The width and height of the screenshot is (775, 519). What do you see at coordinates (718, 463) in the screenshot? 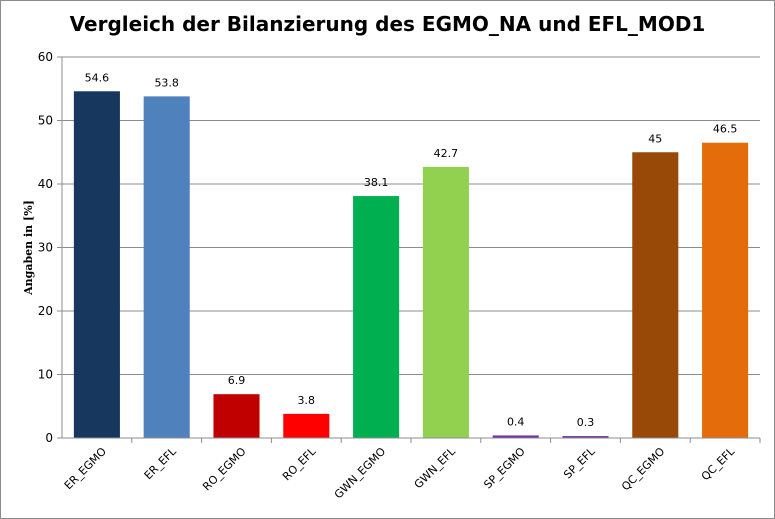
I see `x-tick-label: QC_EFL` at bounding box center [718, 463].